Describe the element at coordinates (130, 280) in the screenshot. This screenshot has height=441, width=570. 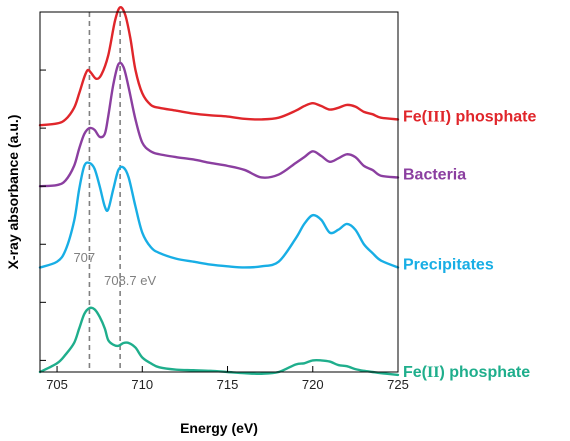
I see `reference-label: 708.7 eV` at that location.